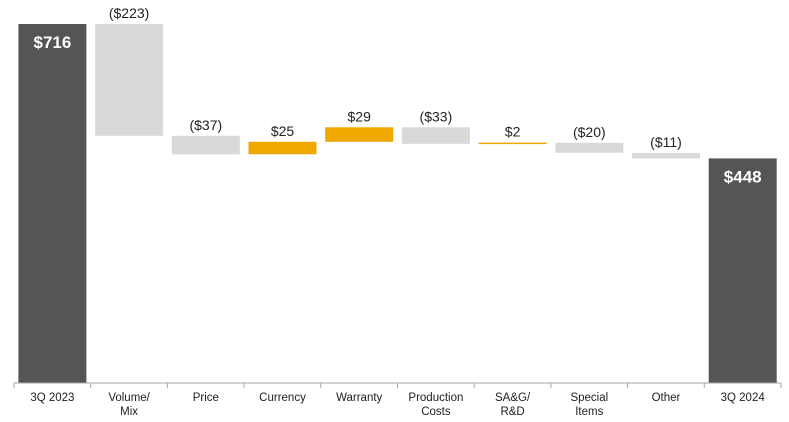 This screenshot has height=422, width=789. Describe the element at coordinates (589, 398) in the screenshot. I see `category-label-line: Special` at that location.